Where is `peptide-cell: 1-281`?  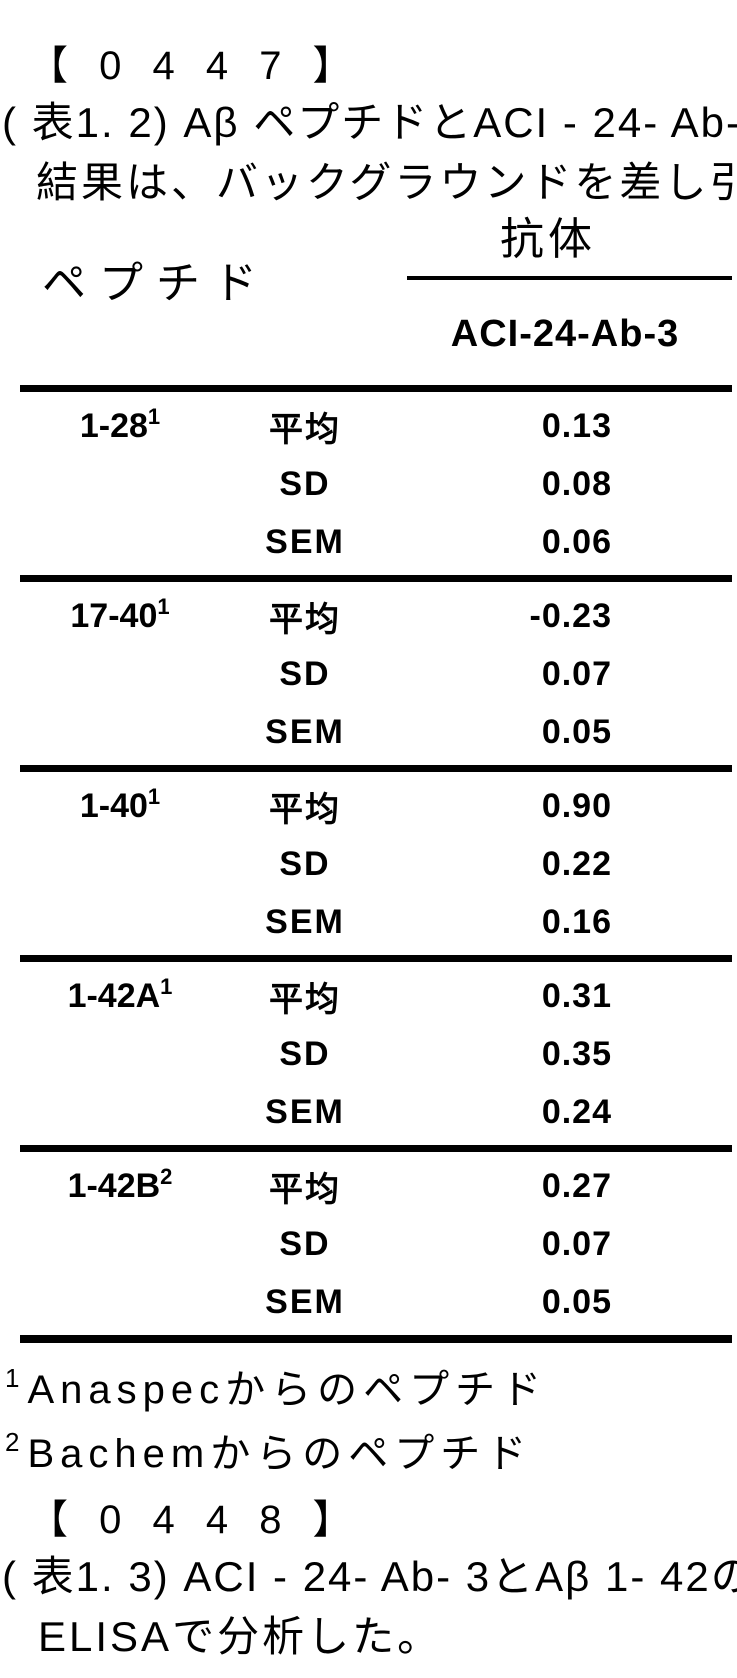 peptide-cell: 1-281 is located at coordinates (120, 424).